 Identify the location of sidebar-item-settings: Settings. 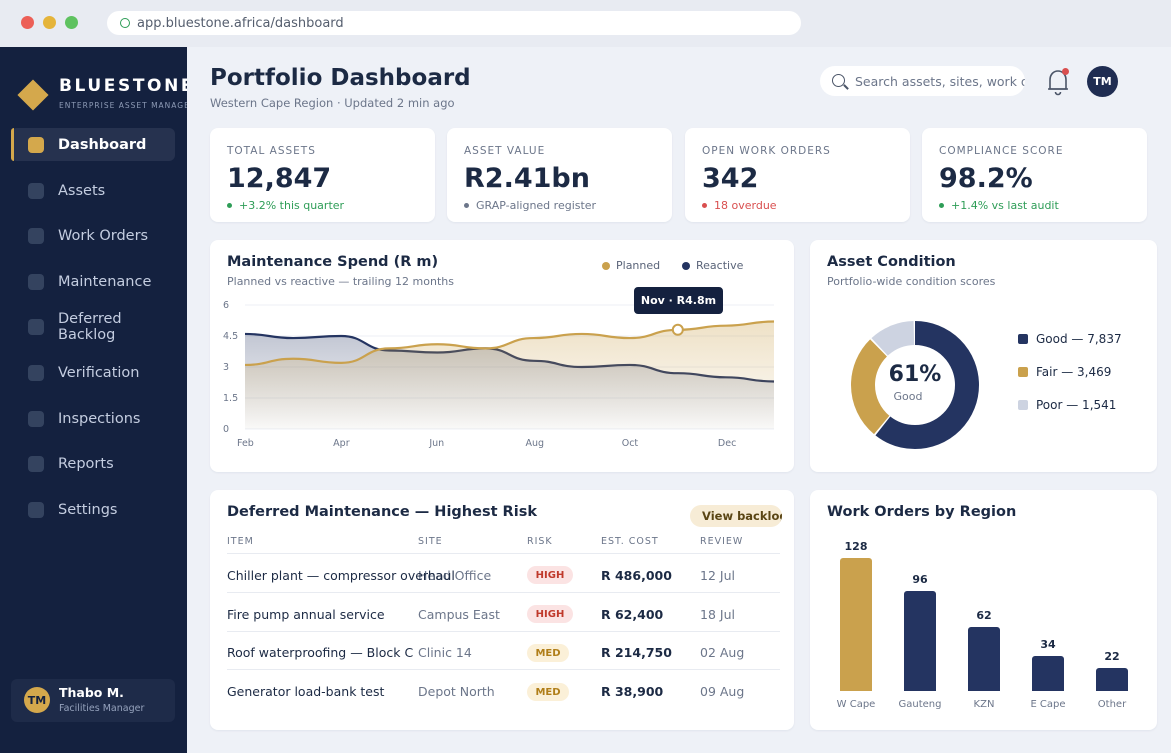
(93, 509).